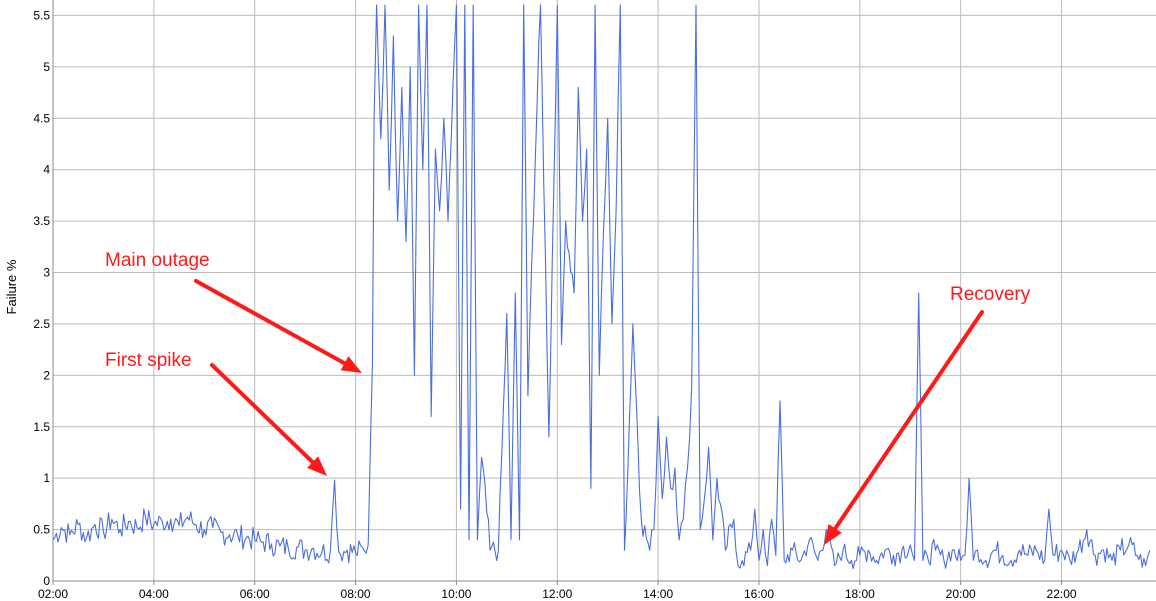  Describe the element at coordinates (41, 530) in the screenshot. I see `y-tick-label: 0.5` at that location.